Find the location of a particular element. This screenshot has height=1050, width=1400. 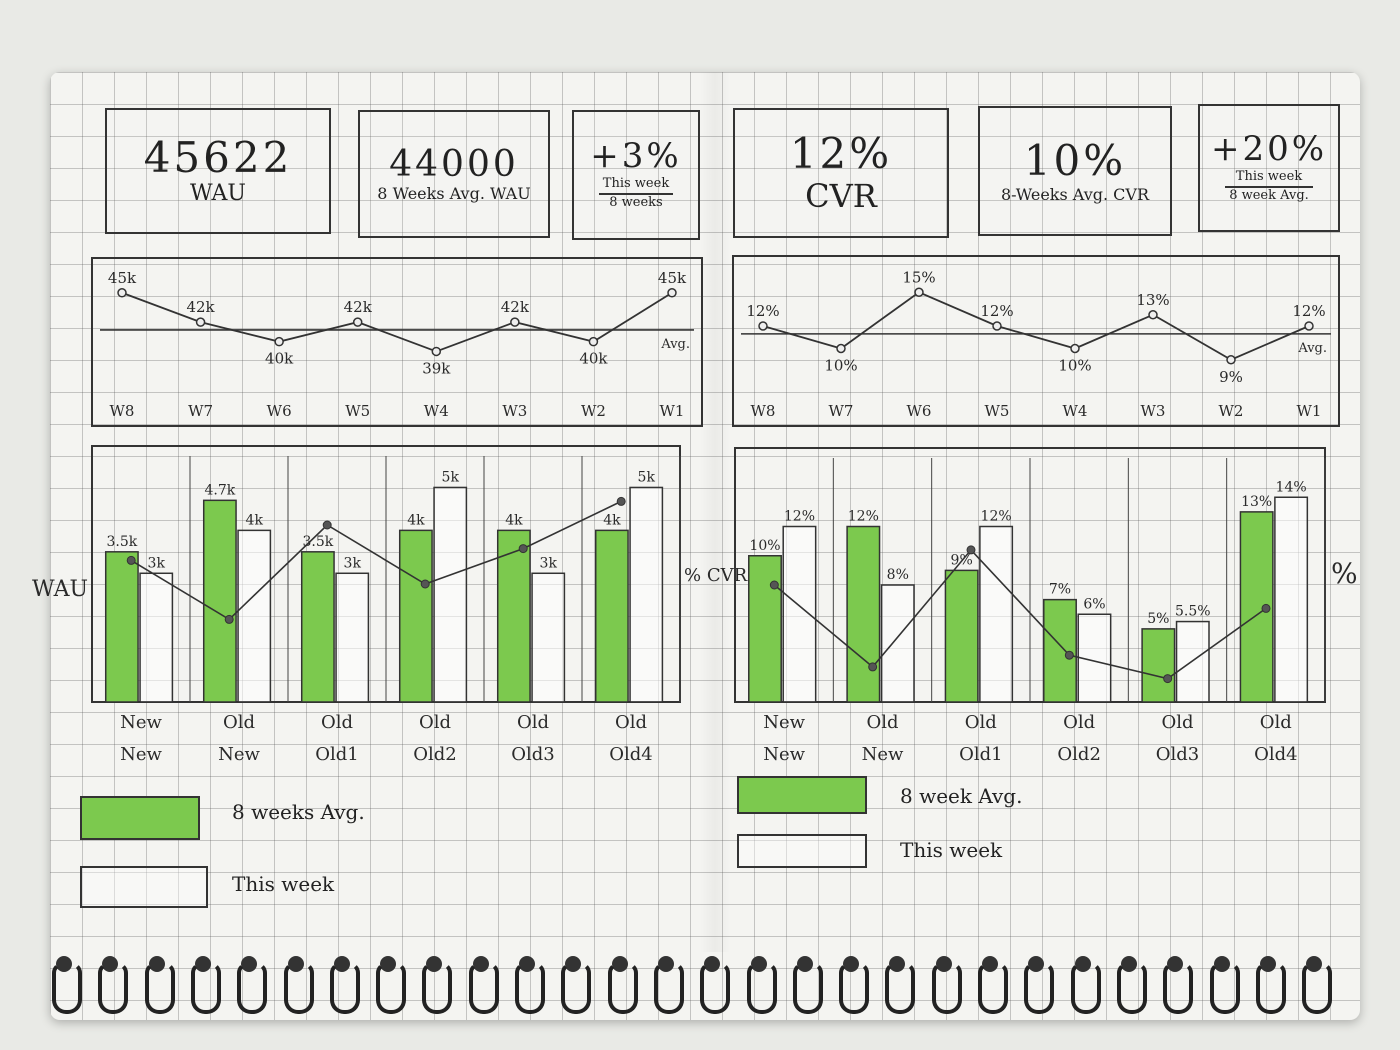

kpi-wau-change-denominator: 8 weeks is located at coordinates (636, 202).